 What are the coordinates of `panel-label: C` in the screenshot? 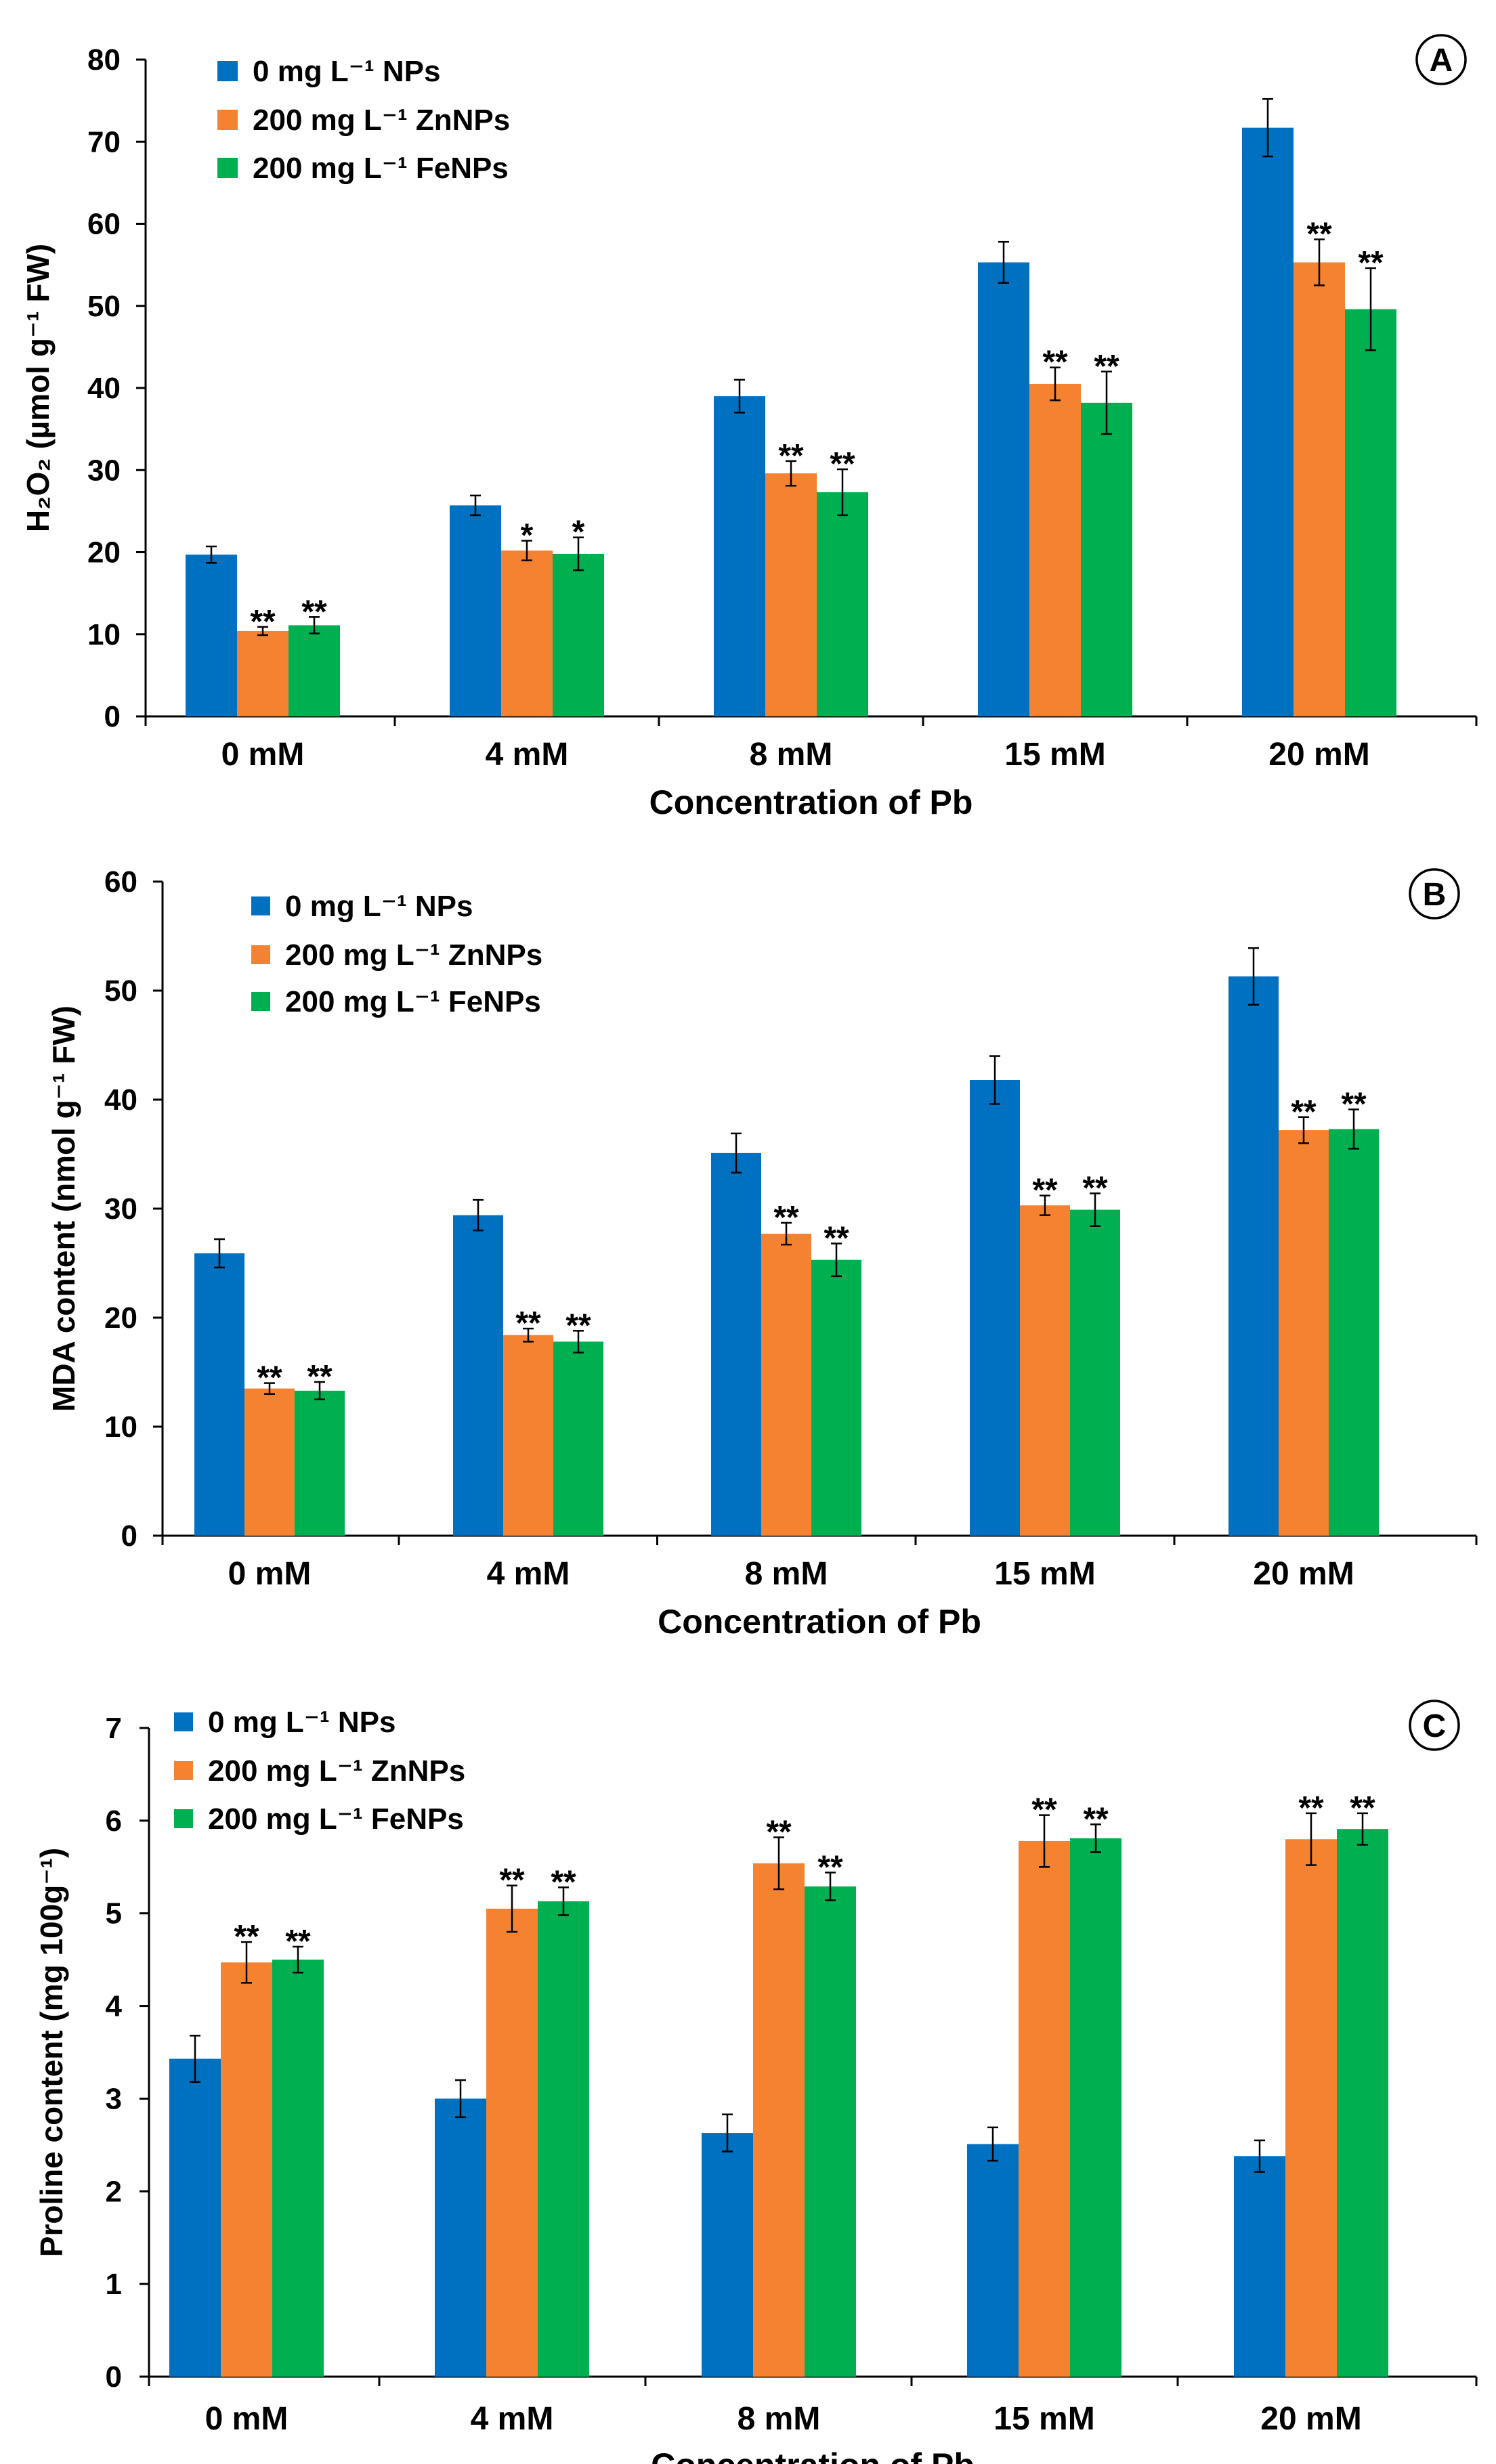 It's located at (1435, 1726).